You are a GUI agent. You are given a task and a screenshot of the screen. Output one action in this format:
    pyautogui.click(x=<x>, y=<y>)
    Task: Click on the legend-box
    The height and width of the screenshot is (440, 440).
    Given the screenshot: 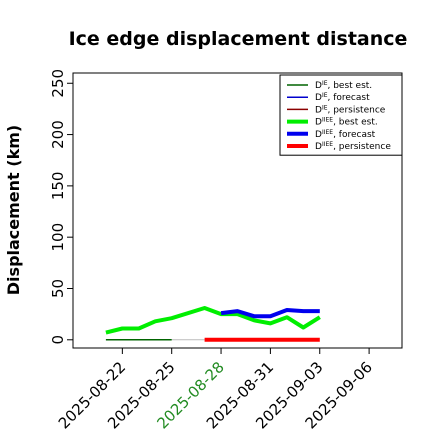 What is the action you would take?
    pyautogui.click(x=341, y=115)
    